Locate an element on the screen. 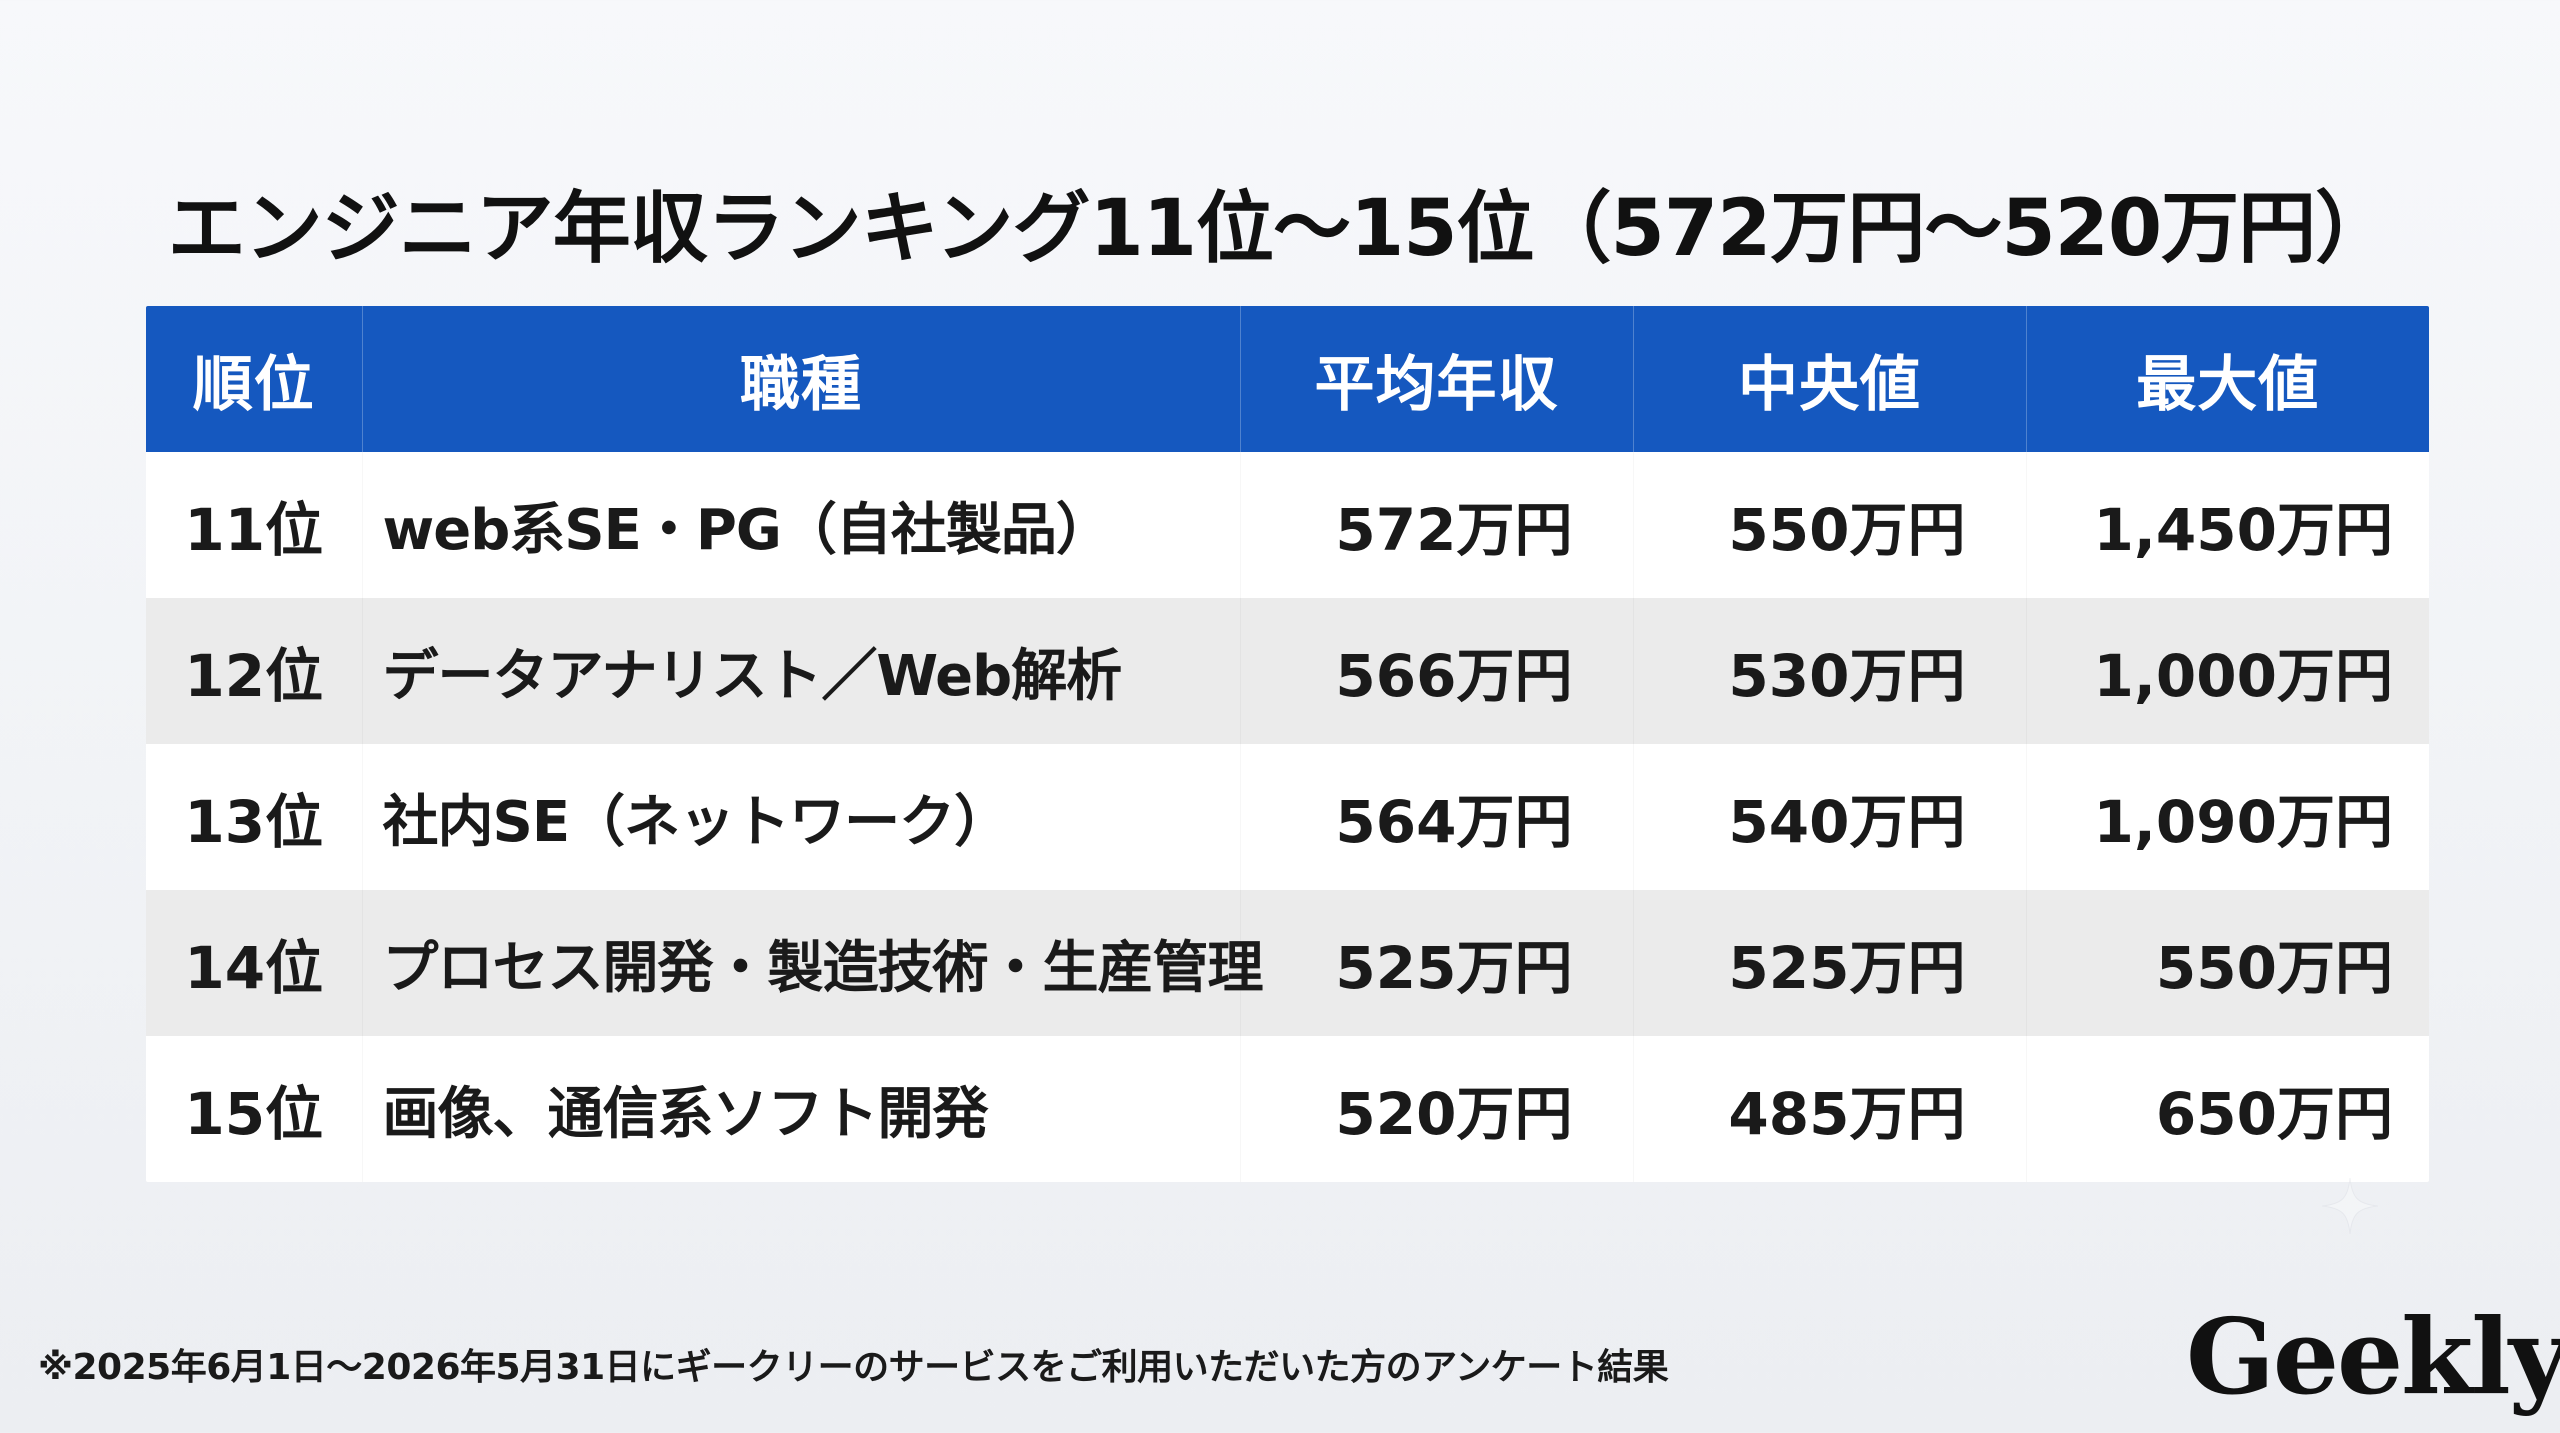  rank-cell: 12位 is located at coordinates (254, 671).